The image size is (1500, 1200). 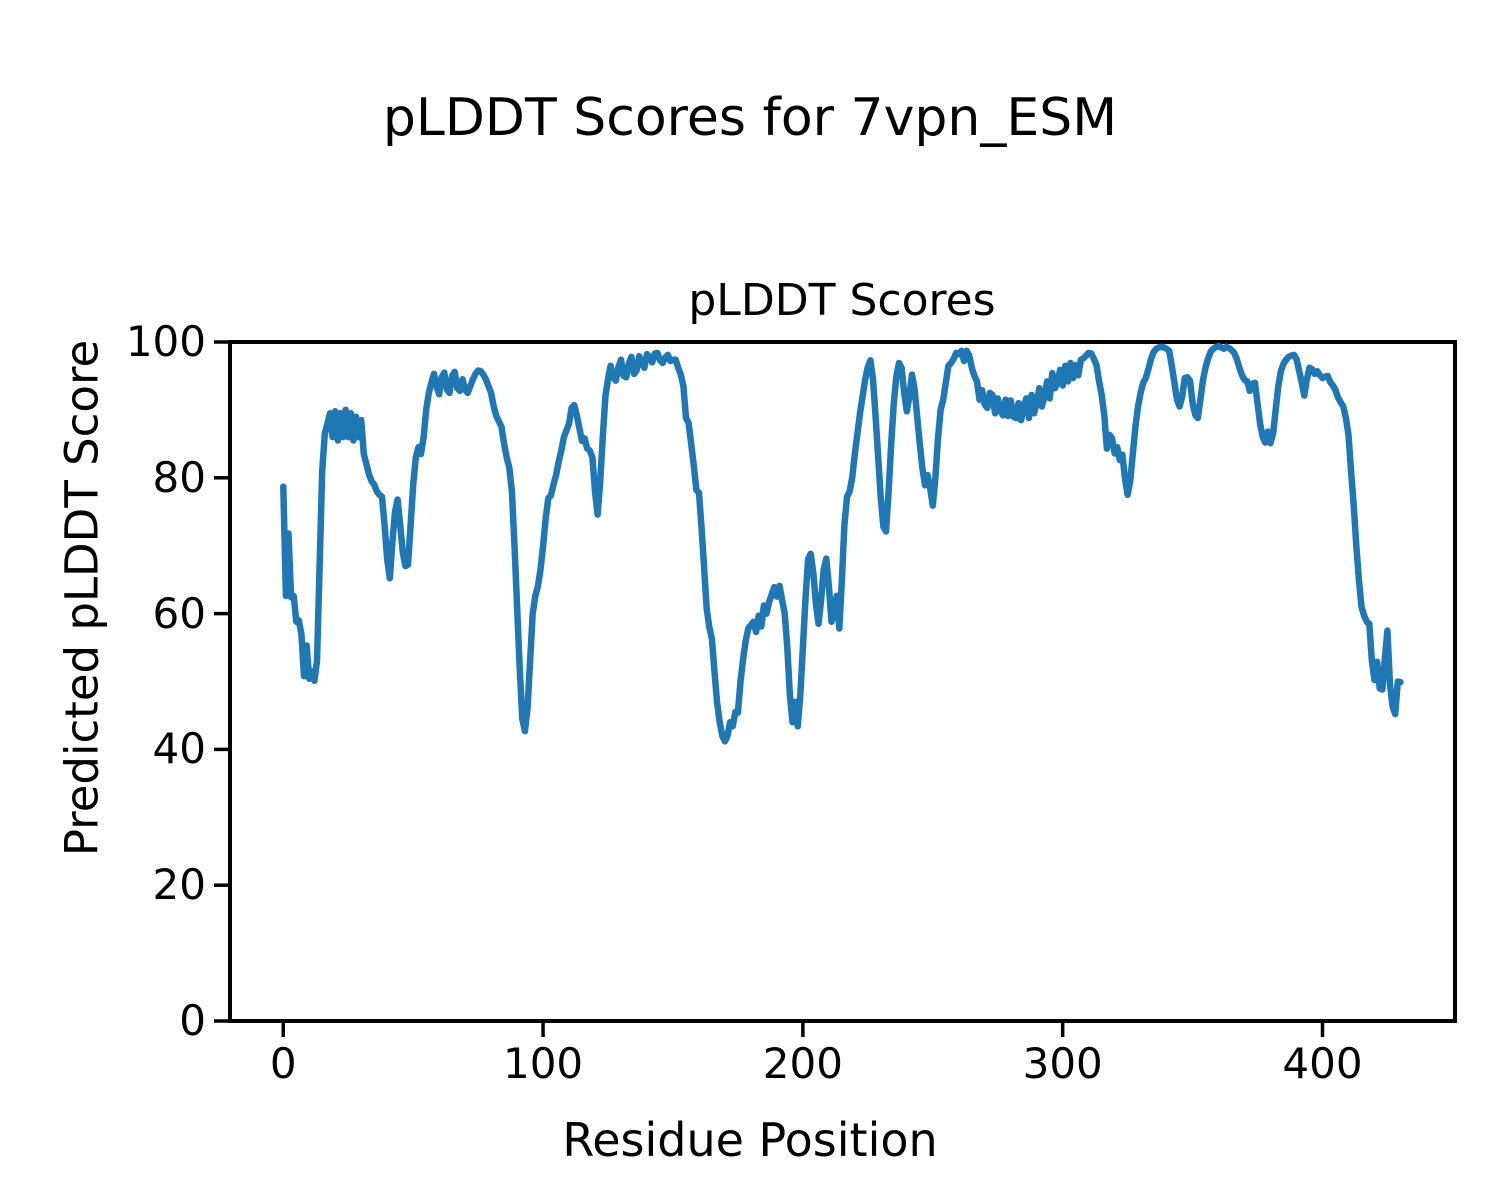 I want to click on x-tick-label: 0, so click(x=283, y=1063).